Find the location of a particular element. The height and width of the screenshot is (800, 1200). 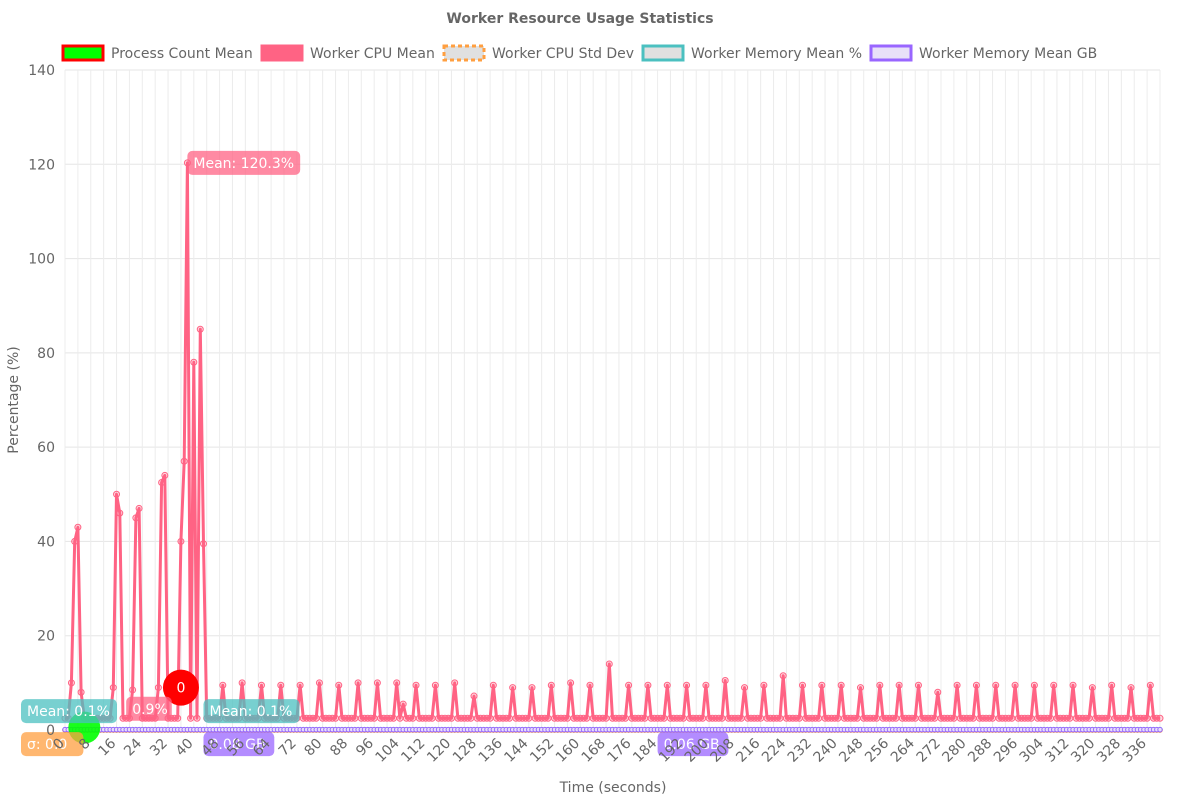

legend-label: Worker CPU Mean is located at coordinates (372, 54).